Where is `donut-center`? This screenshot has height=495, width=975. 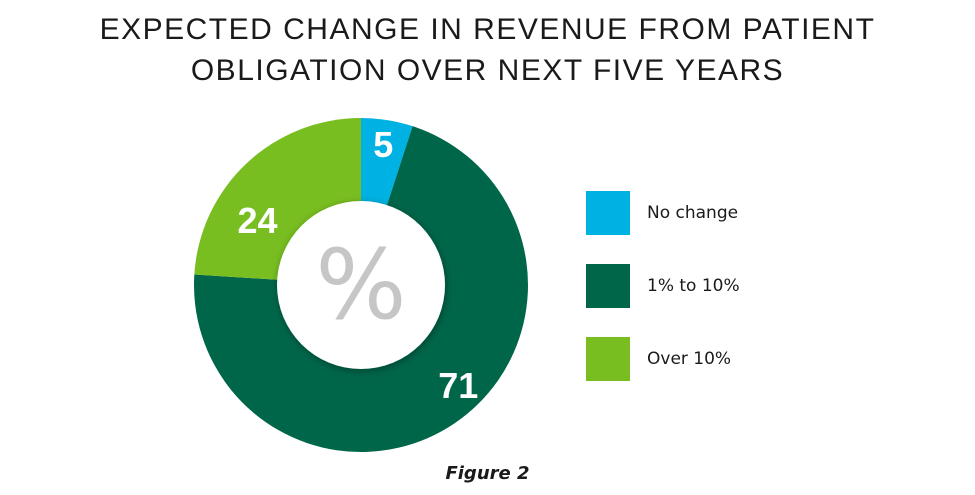
donut-center is located at coordinates (361, 285).